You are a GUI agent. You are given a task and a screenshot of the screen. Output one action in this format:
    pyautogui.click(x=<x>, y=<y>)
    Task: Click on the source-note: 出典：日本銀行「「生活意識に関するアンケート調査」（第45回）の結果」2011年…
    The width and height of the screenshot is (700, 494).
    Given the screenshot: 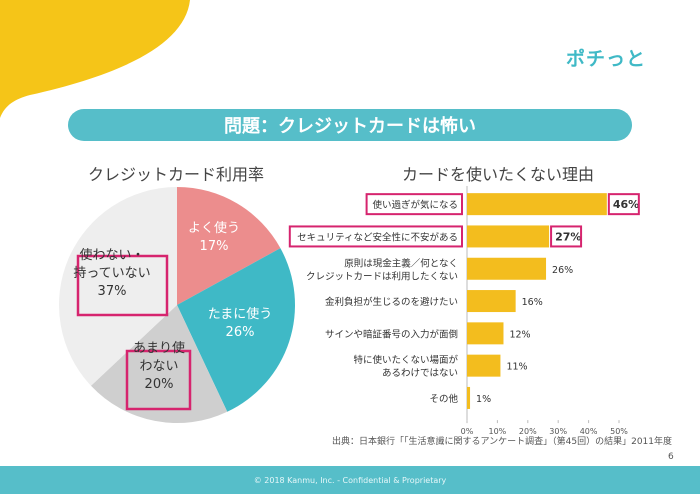 What is the action you would take?
    pyautogui.click(x=502, y=442)
    